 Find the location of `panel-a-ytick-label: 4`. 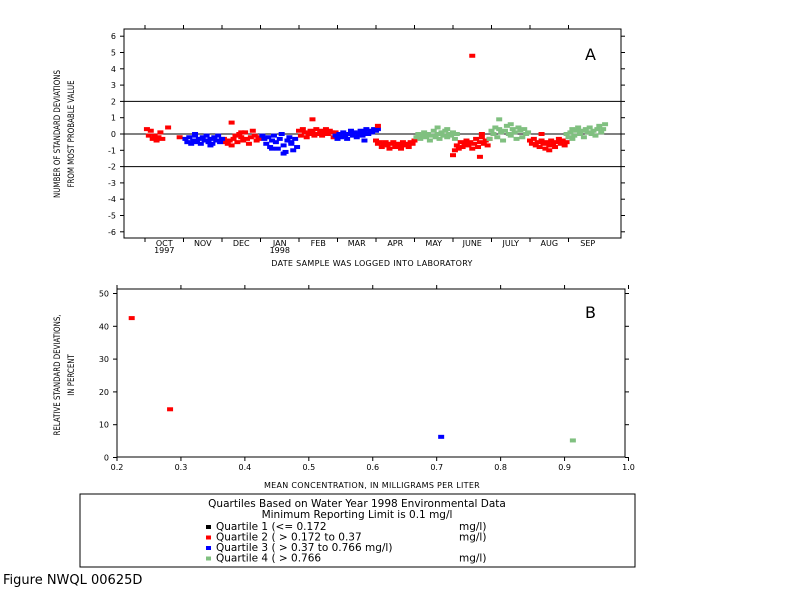

panel-a-ytick-label: 4 is located at coordinates (113, 69).